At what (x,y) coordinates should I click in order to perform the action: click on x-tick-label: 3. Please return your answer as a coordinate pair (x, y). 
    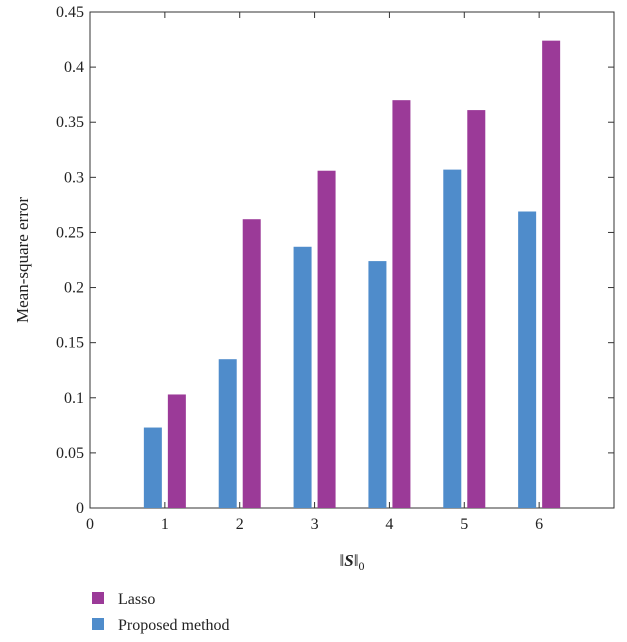
    Looking at the image, I should click on (315, 524).